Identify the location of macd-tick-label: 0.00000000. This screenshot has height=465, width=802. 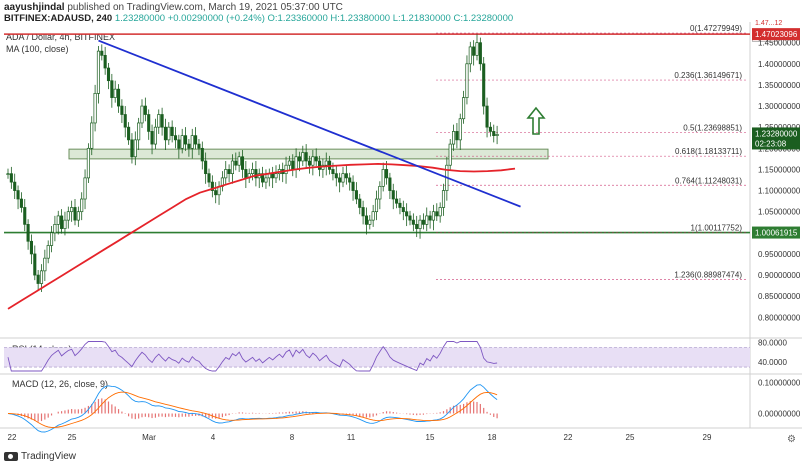
(779, 414).